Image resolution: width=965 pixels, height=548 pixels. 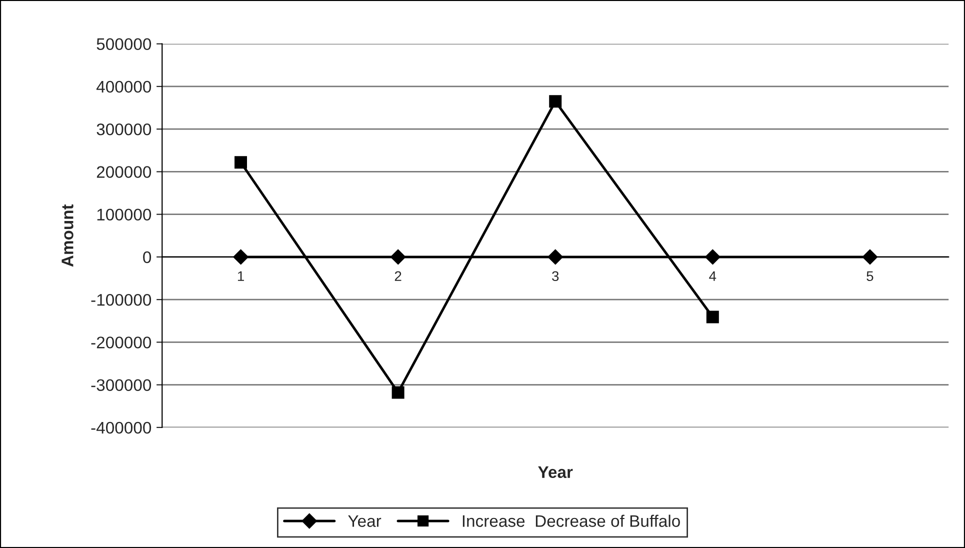 I want to click on y-tick-label: 500000, so click(x=124, y=44).